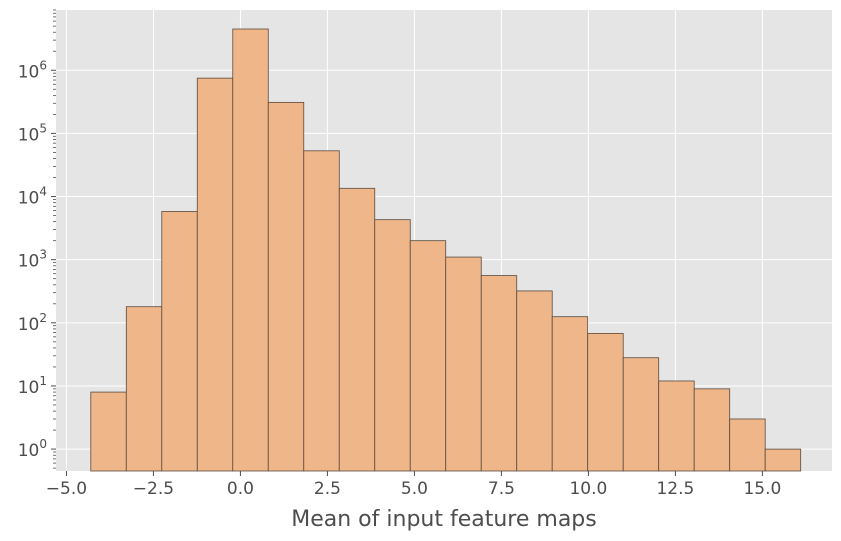 The height and width of the screenshot is (541, 841). What do you see at coordinates (327, 489) in the screenshot?
I see `x-tick-label: 2.5` at bounding box center [327, 489].